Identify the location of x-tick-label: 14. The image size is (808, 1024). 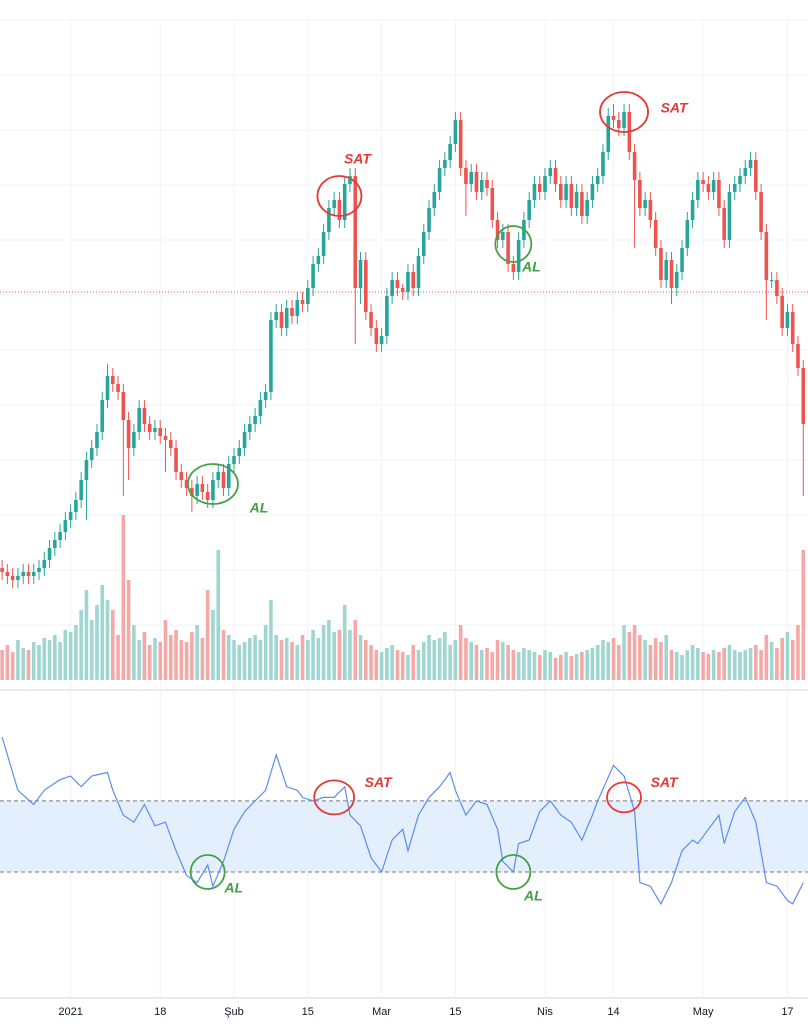
(613, 1012).